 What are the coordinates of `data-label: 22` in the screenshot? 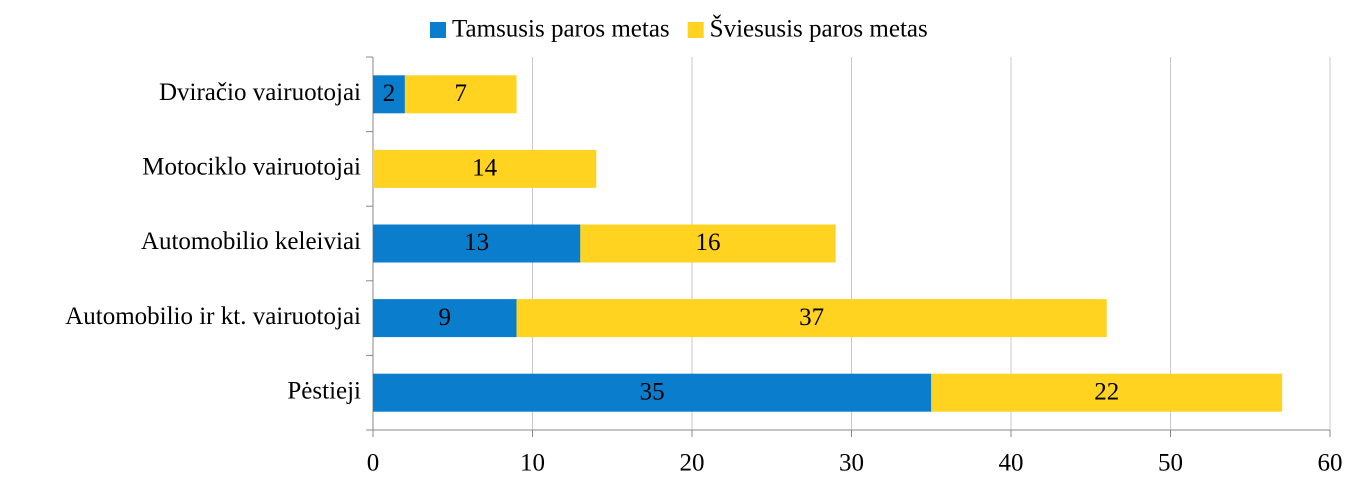 It's located at (1106, 391).